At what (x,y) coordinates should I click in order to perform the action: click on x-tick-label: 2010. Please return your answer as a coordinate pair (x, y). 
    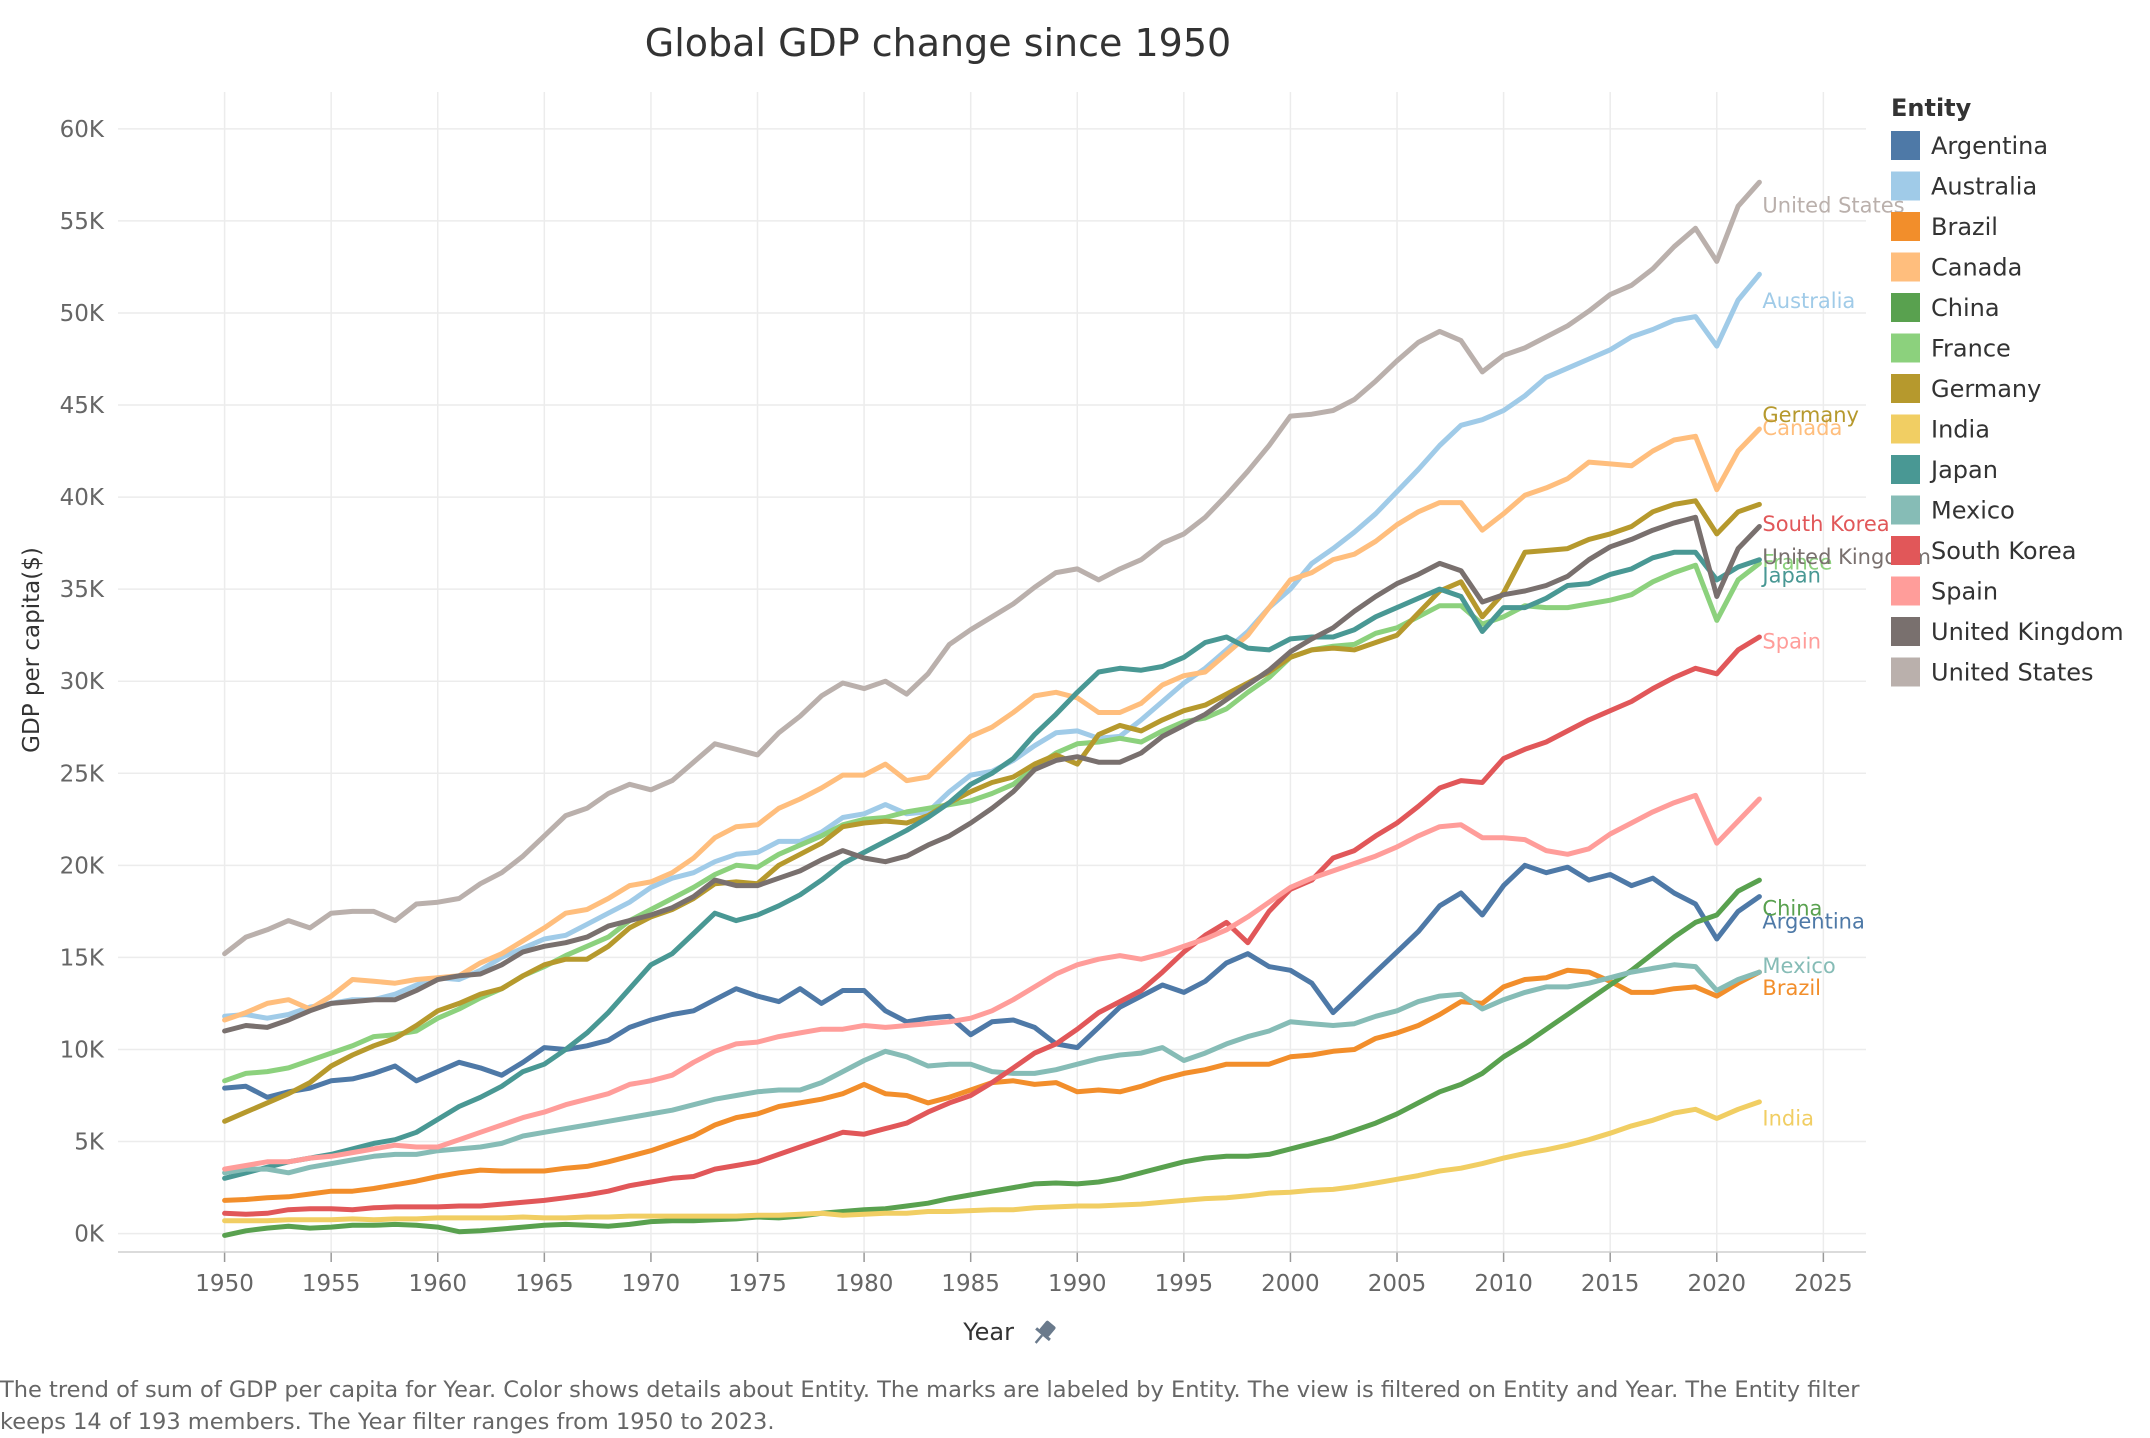
    Looking at the image, I should click on (1503, 1284).